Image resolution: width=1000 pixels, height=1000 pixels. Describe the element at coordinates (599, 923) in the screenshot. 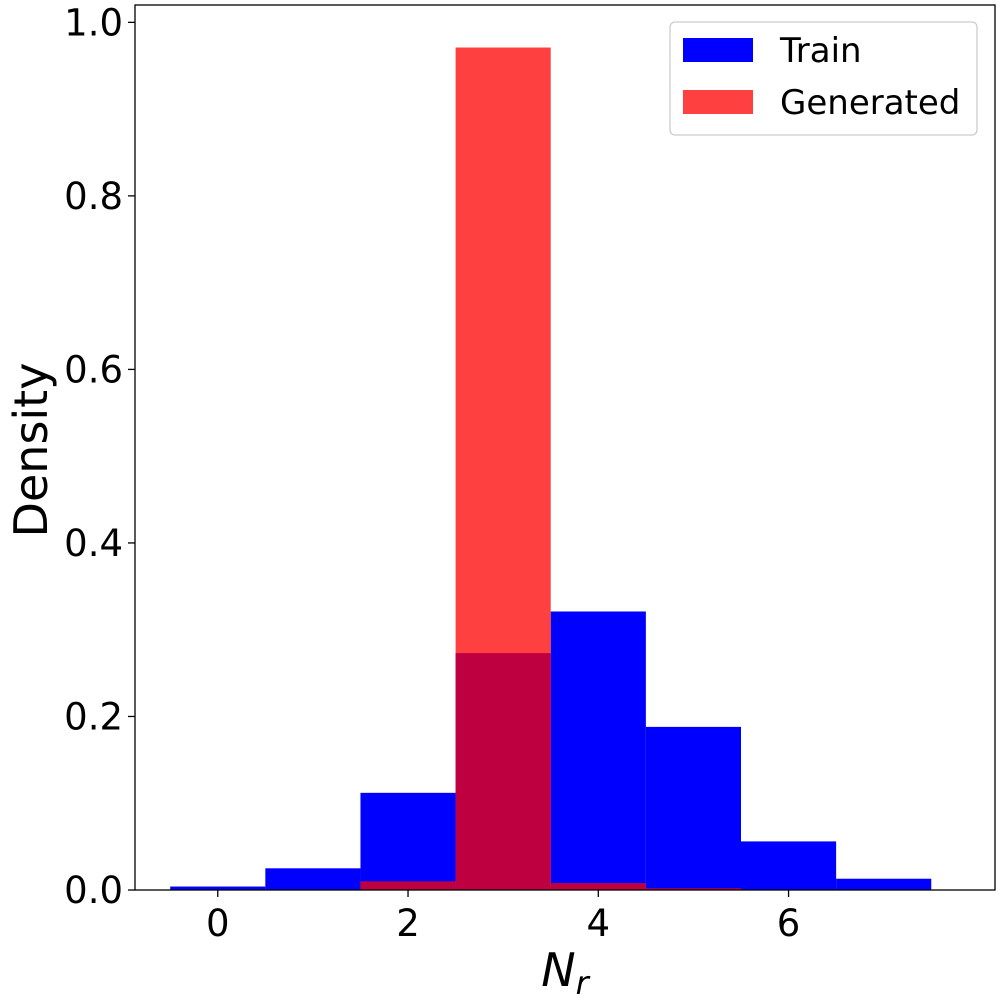

I see `x-tick-label: 4` at that location.